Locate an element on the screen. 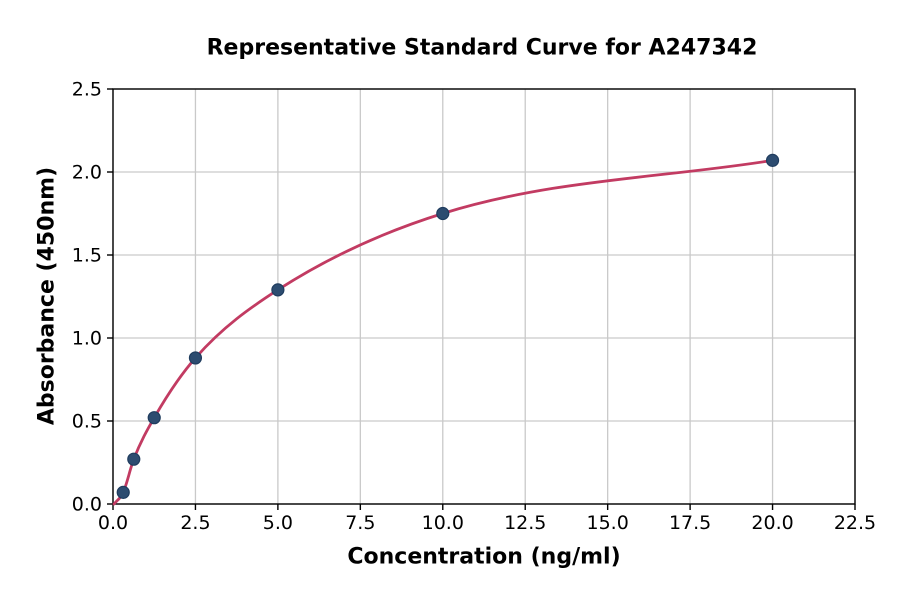 The width and height of the screenshot is (900, 594). y-tick-label: 0.0 is located at coordinates (87, 505).